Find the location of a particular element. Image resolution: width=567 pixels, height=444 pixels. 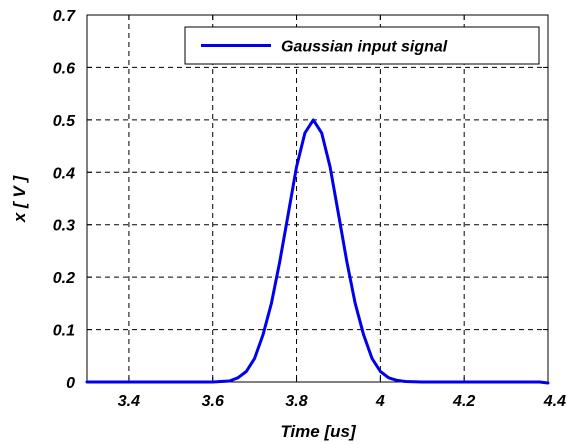

y-tick-label: 0.3 is located at coordinates (64, 226).